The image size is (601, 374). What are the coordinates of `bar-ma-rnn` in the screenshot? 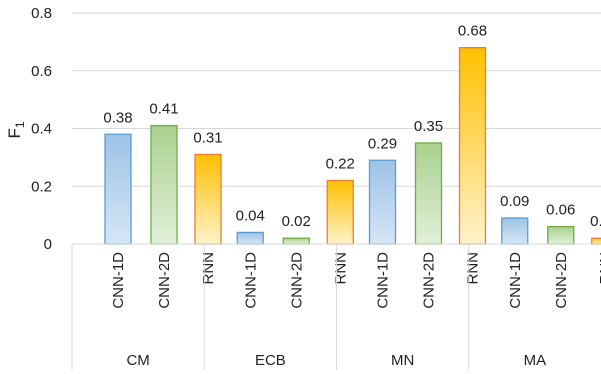 It's located at (596, 241).